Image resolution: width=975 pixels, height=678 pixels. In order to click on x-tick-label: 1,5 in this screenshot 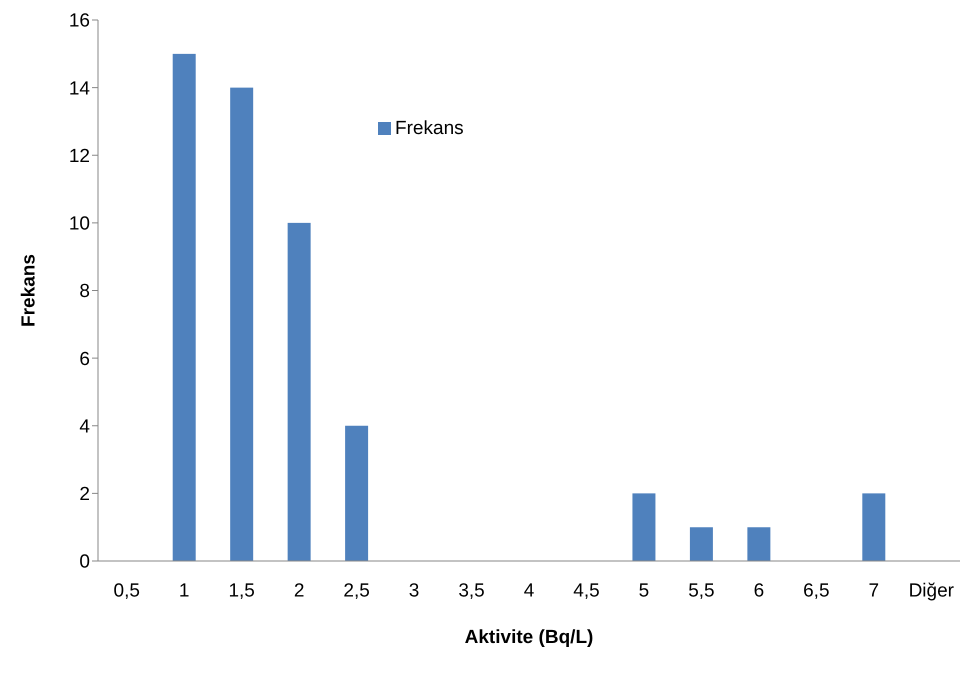, I will do `click(241, 591)`.